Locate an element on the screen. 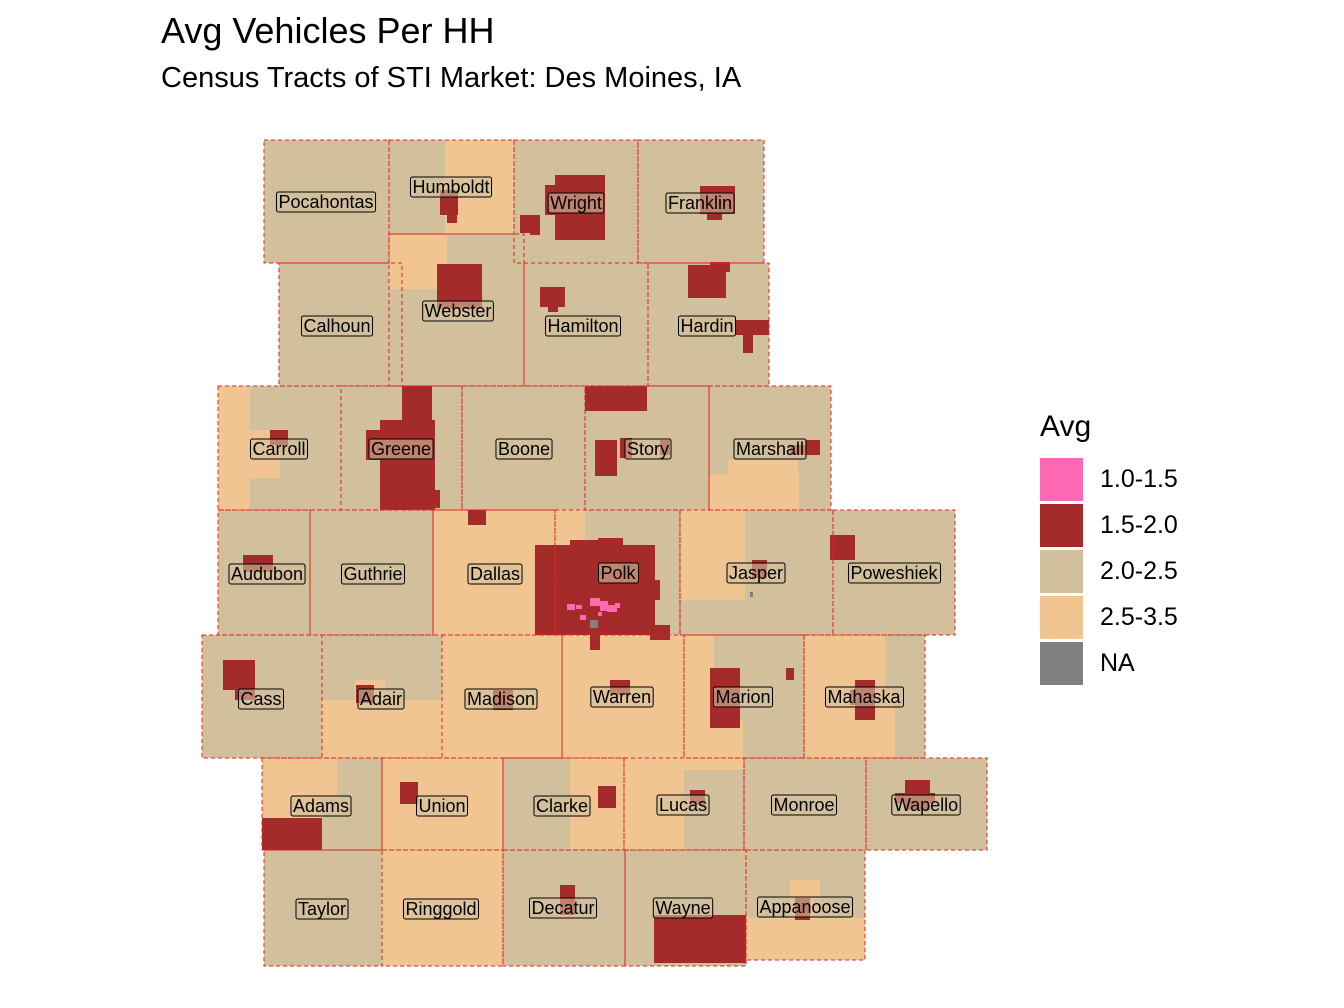 The image size is (1344, 1008). county-label-jasper: Jasper is located at coordinates (756, 573).